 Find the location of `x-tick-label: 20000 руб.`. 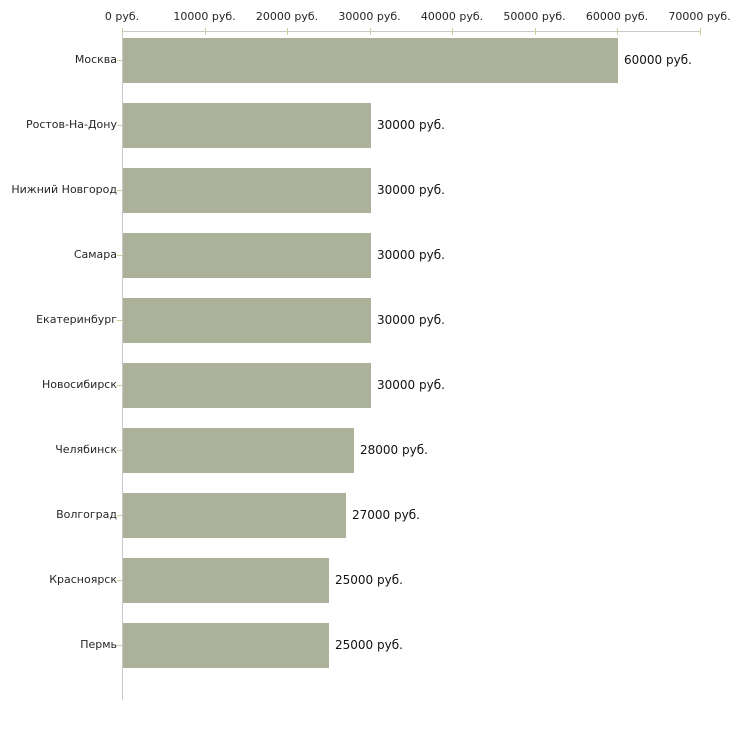

x-tick-label: 20000 руб. is located at coordinates (287, 16).